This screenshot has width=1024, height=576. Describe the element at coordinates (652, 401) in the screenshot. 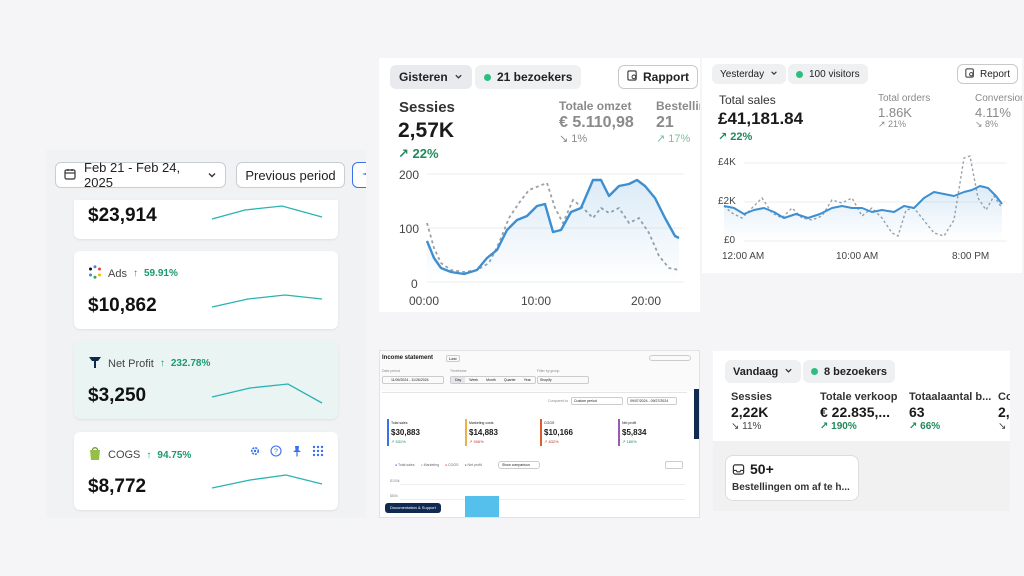

I see `compared-range-input: 09/07/2024 - 09/27/2024` at that location.